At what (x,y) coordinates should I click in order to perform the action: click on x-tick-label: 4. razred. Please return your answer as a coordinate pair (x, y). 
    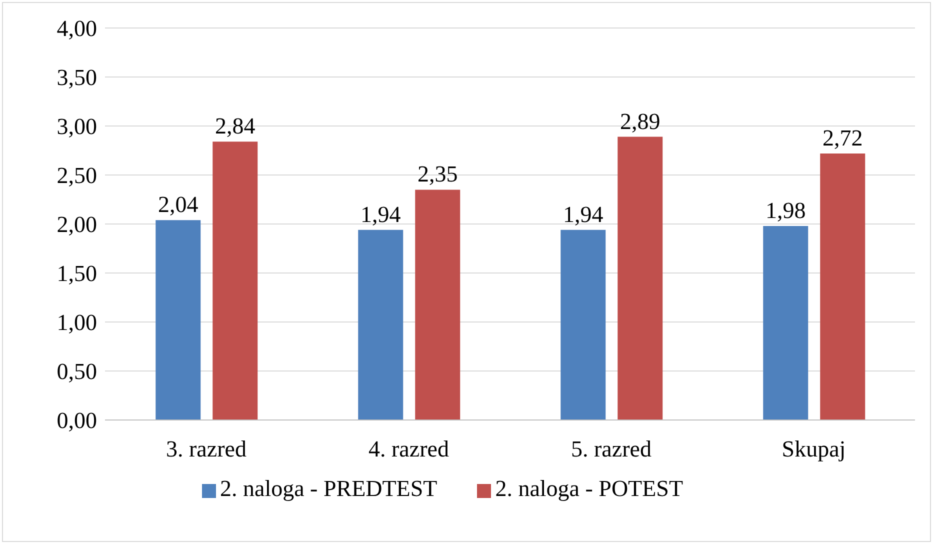
    Looking at the image, I should click on (409, 449).